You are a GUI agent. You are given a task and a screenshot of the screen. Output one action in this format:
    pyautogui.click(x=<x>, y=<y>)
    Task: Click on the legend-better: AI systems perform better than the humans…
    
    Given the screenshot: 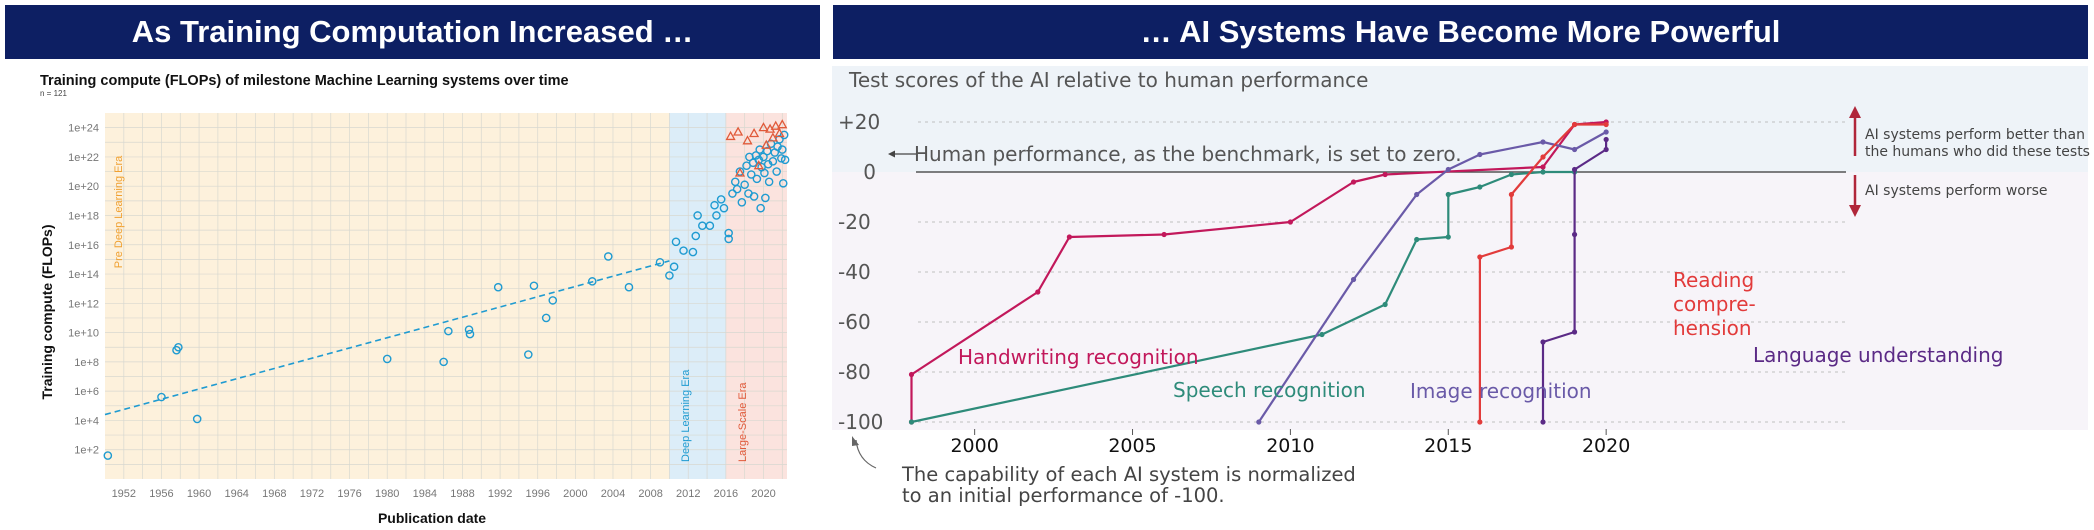 What is the action you would take?
    pyautogui.click(x=1977, y=143)
    